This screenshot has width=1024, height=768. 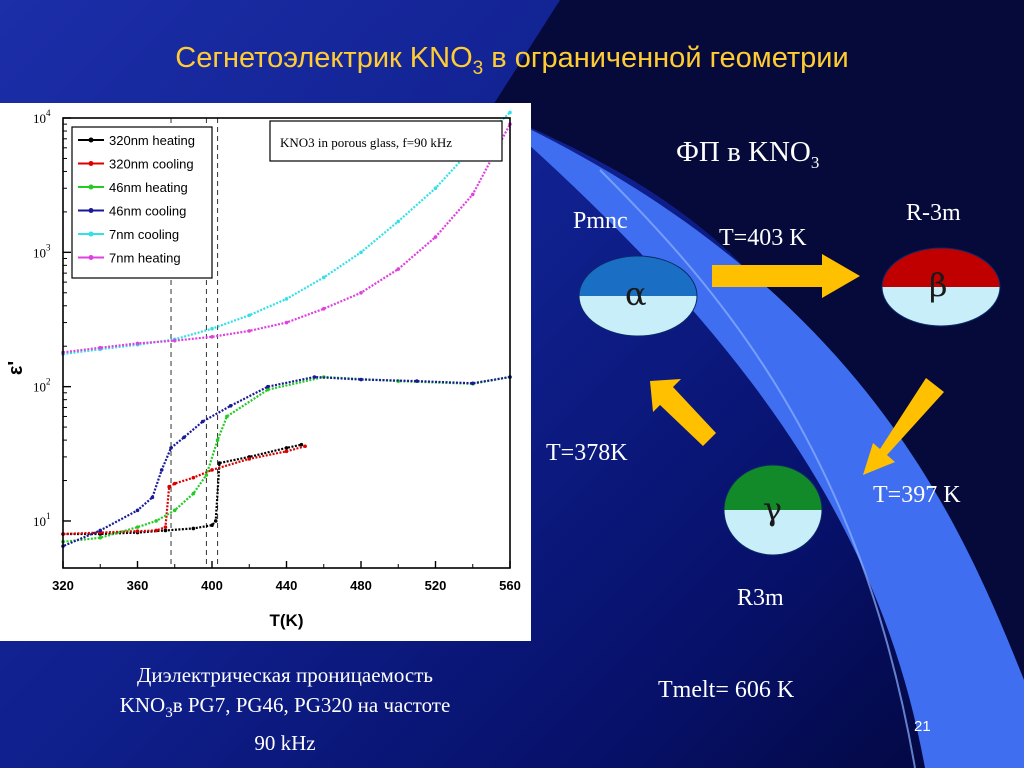 I want to click on x-tick-label: 440, so click(x=287, y=585).